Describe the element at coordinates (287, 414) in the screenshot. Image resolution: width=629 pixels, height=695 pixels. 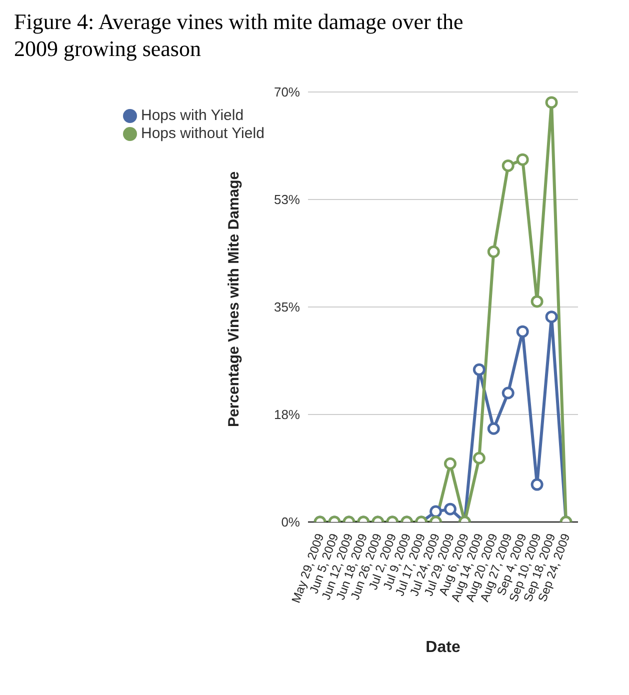
I see `y-tick-label: 18%` at that location.